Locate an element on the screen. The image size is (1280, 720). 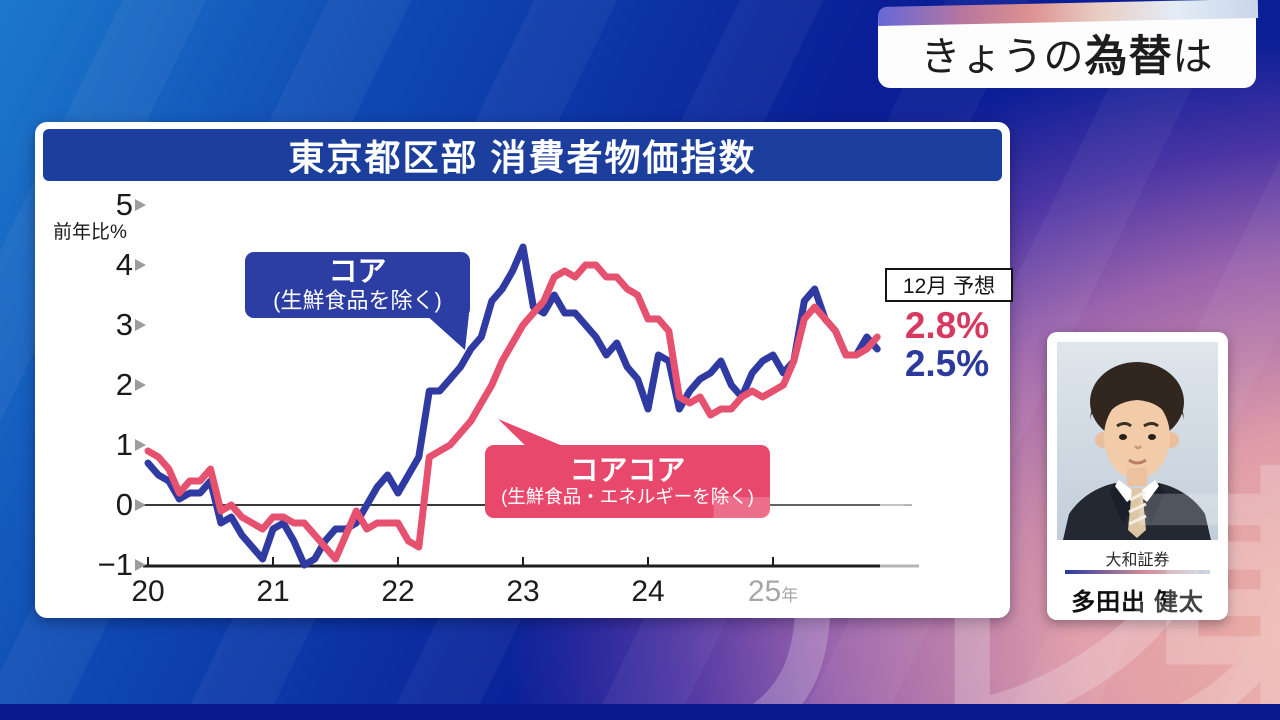
header-text-pre: きょうの is located at coordinates (1002, 56).